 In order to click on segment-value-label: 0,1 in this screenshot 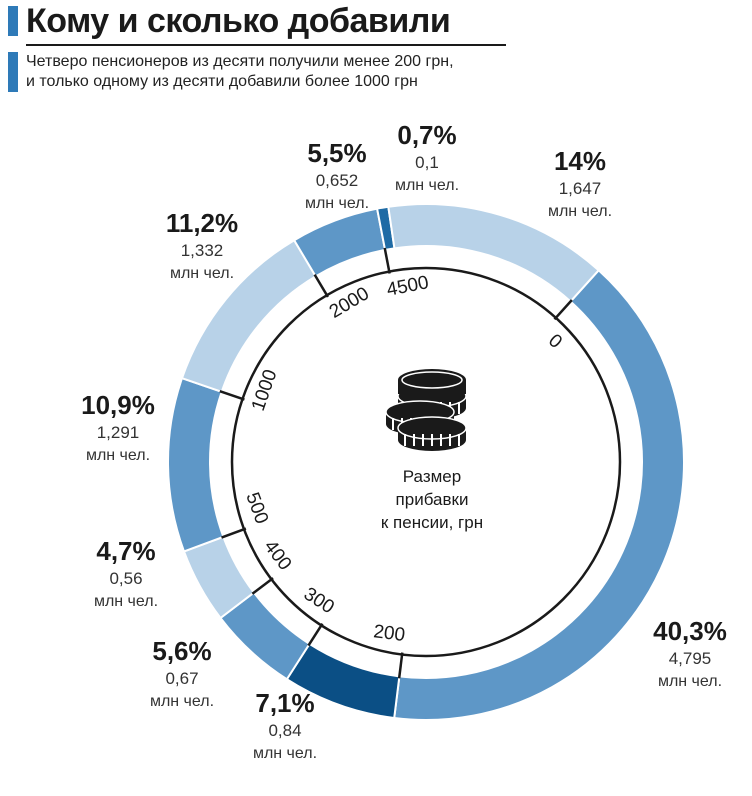, I will do `click(427, 162)`.